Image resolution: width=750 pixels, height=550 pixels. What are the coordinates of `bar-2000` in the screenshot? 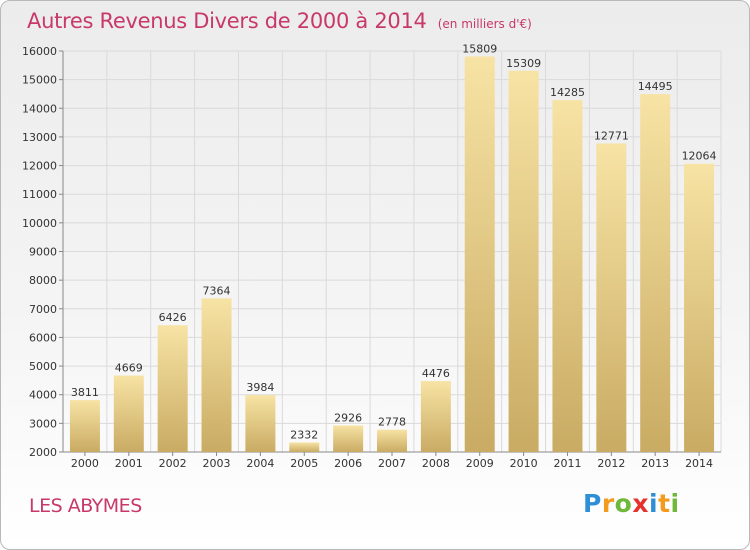 It's located at (84, 426).